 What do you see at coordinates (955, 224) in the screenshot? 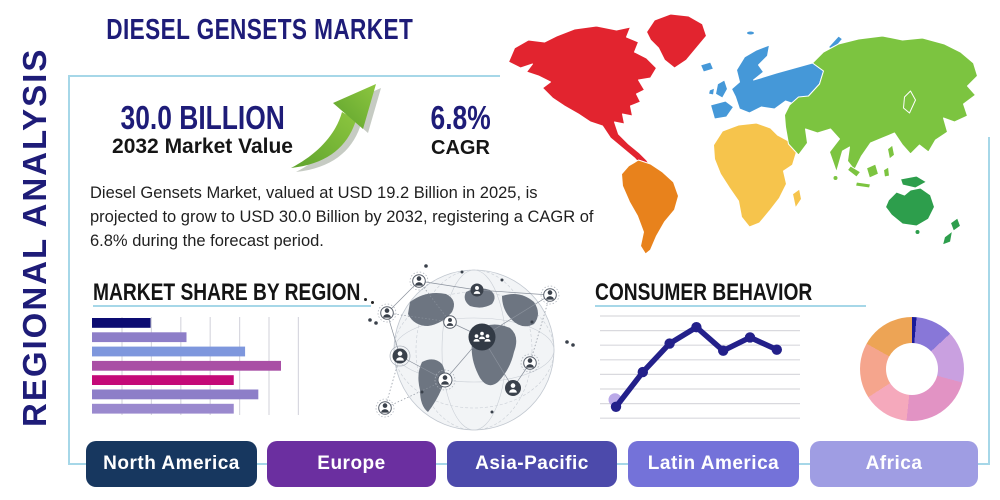
I see `map-new-zealand-north` at bounding box center [955, 224].